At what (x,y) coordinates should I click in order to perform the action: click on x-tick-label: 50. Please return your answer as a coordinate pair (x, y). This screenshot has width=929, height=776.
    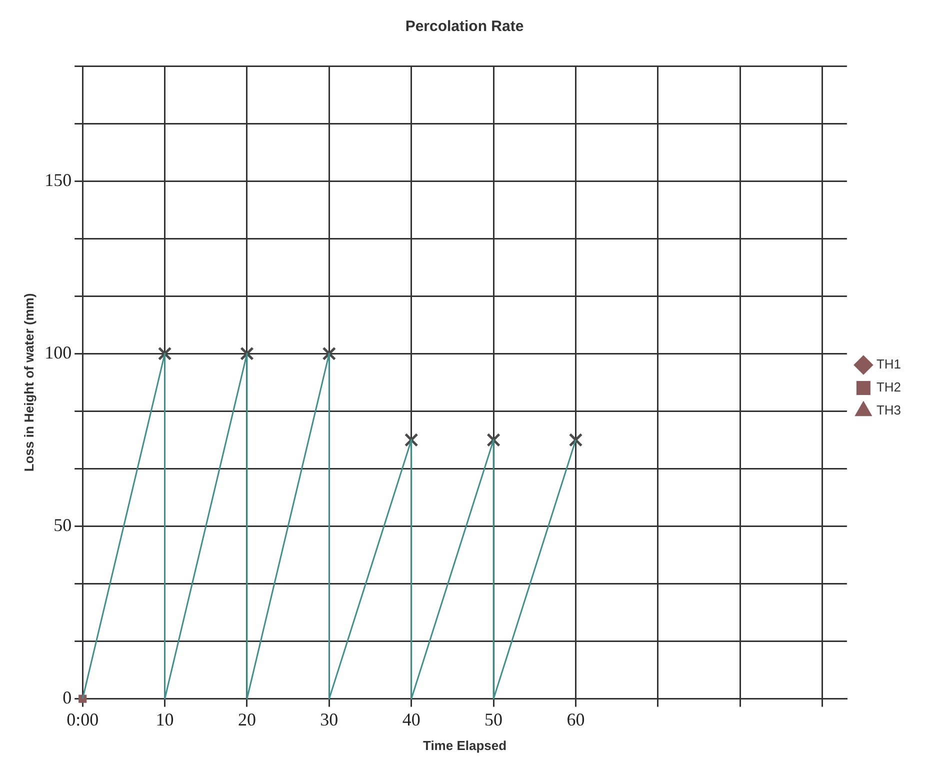
    Looking at the image, I should click on (493, 719).